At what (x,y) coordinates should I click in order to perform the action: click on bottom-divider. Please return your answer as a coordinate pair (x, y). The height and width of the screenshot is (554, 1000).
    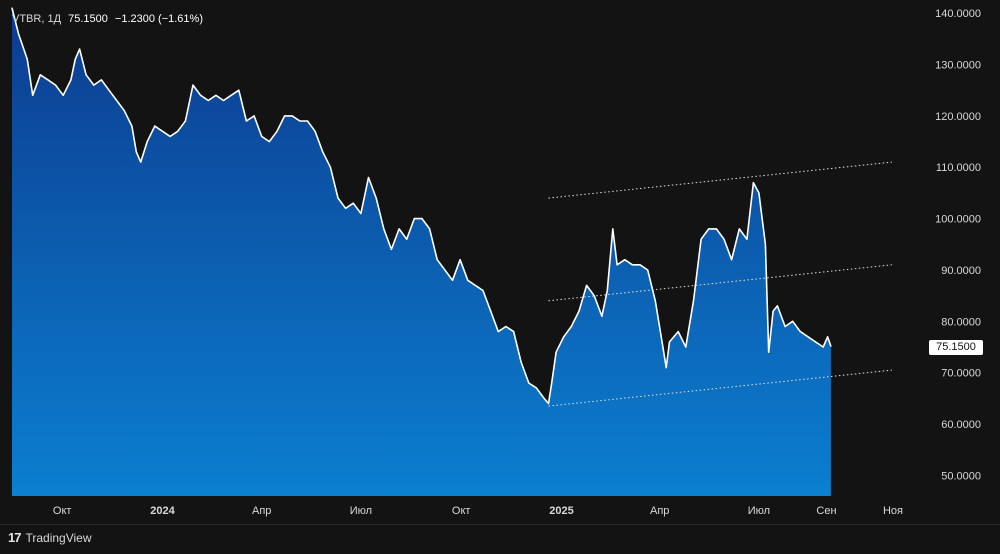
    Looking at the image, I should click on (500, 524).